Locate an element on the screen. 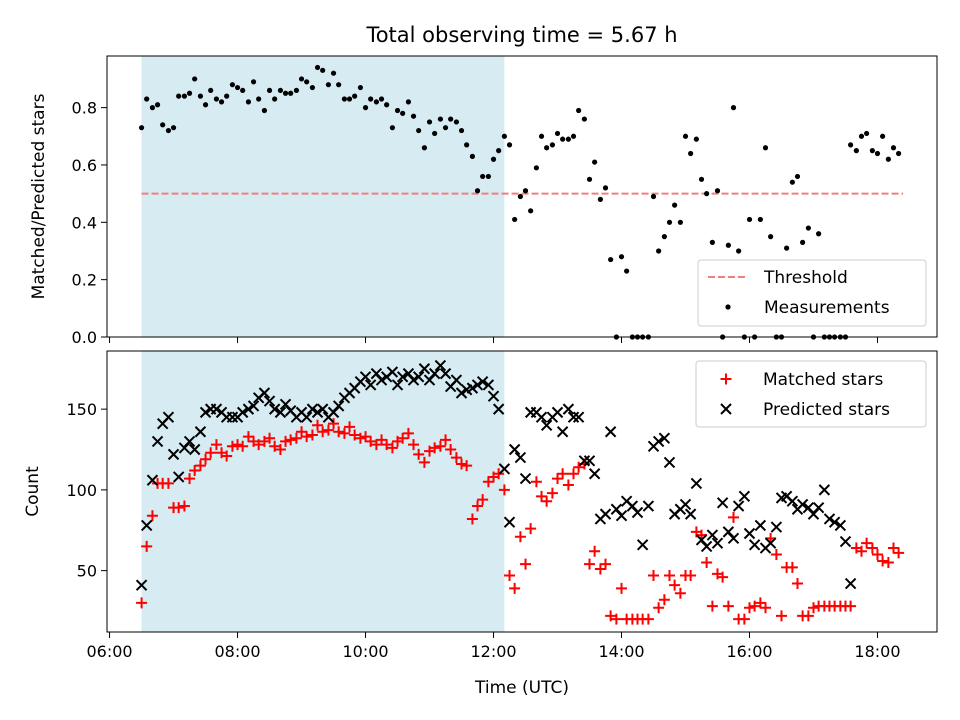 This screenshot has height=720, width=960. legend-measurements-swatch is located at coordinates (728, 307).